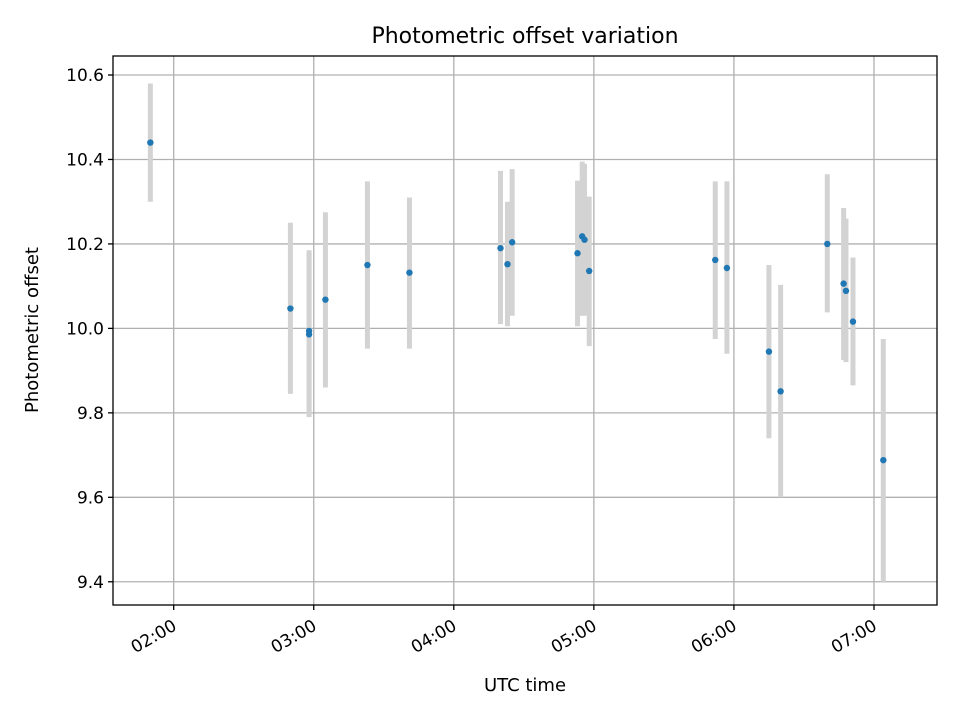 The width and height of the screenshot is (960, 720). What do you see at coordinates (85, 160) in the screenshot?
I see `y-tick-label: 10.4` at bounding box center [85, 160].